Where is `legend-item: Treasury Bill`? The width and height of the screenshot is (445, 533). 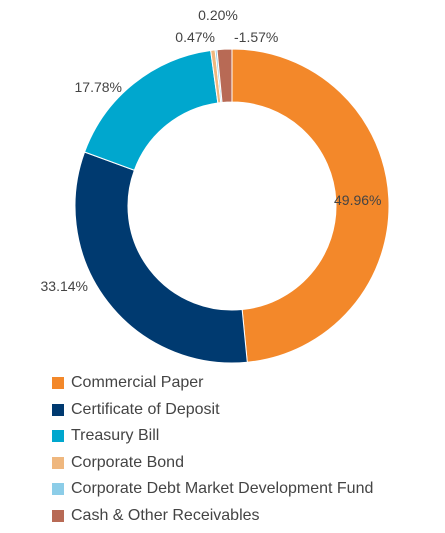 legend-item: Treasury Bill is located at coordinates (212, 436).